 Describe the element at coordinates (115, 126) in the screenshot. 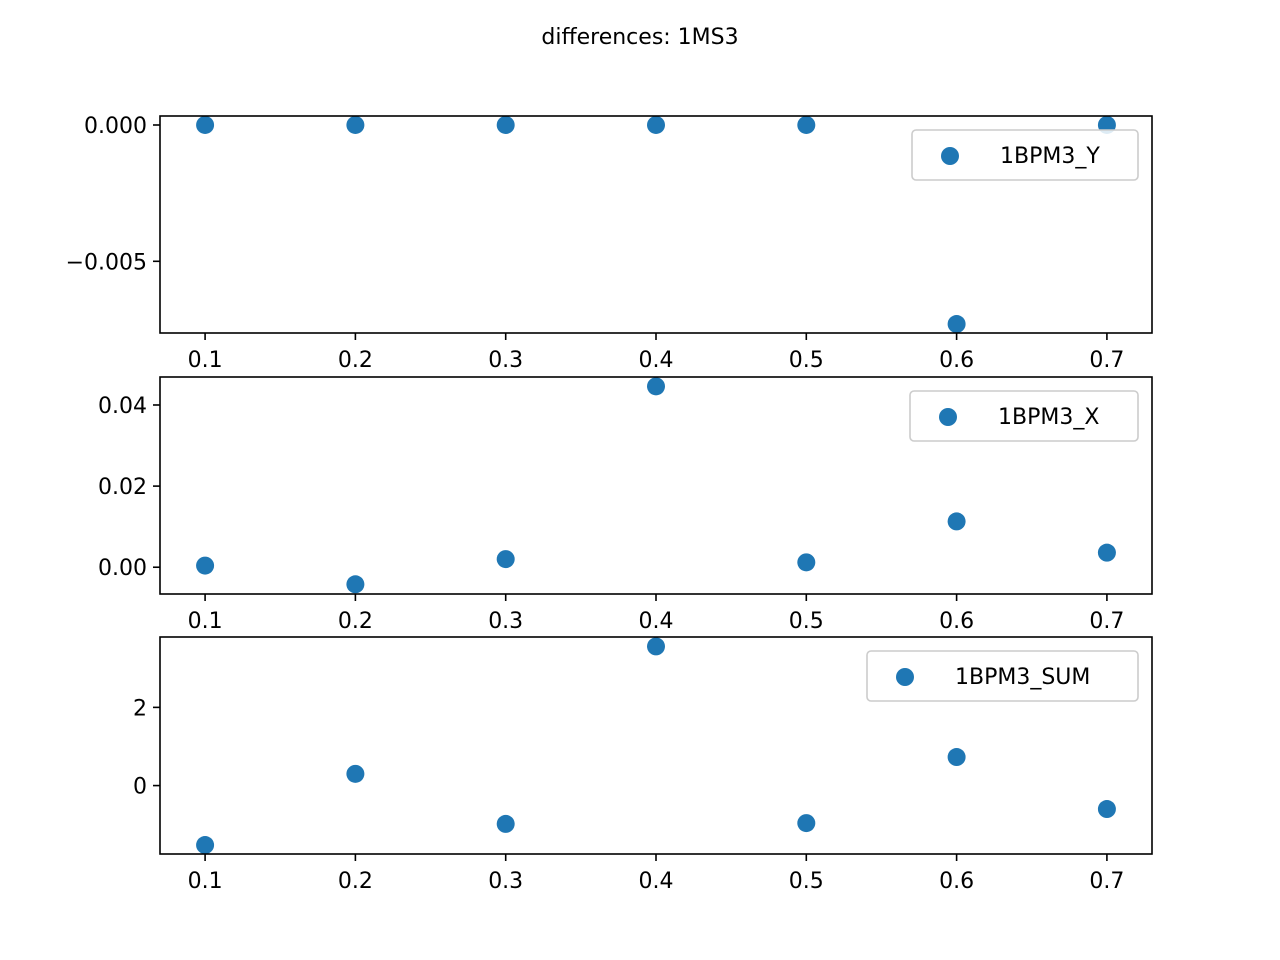

I see `y-tick-label: 0.000` at that location.